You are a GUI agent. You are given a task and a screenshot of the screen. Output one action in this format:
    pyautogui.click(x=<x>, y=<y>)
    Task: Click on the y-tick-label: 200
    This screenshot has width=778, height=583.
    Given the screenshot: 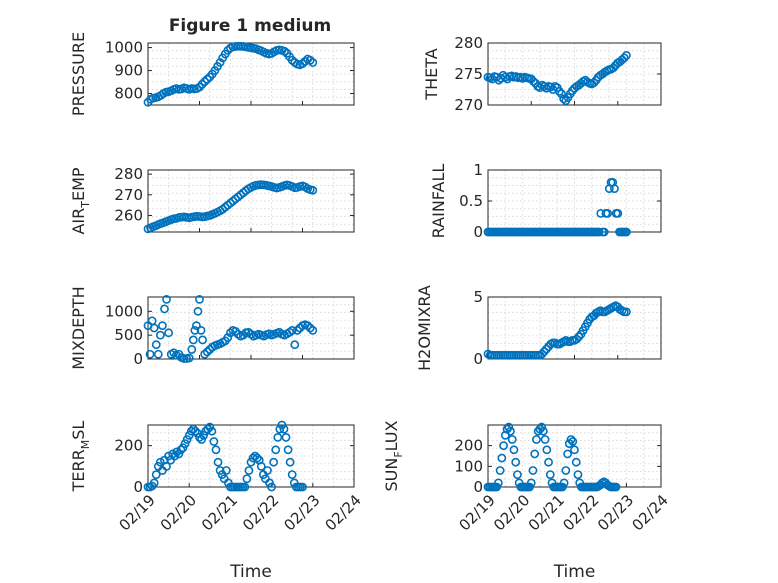 What is the action you would take?
    pyautogui.click(x=468, y=446)
    